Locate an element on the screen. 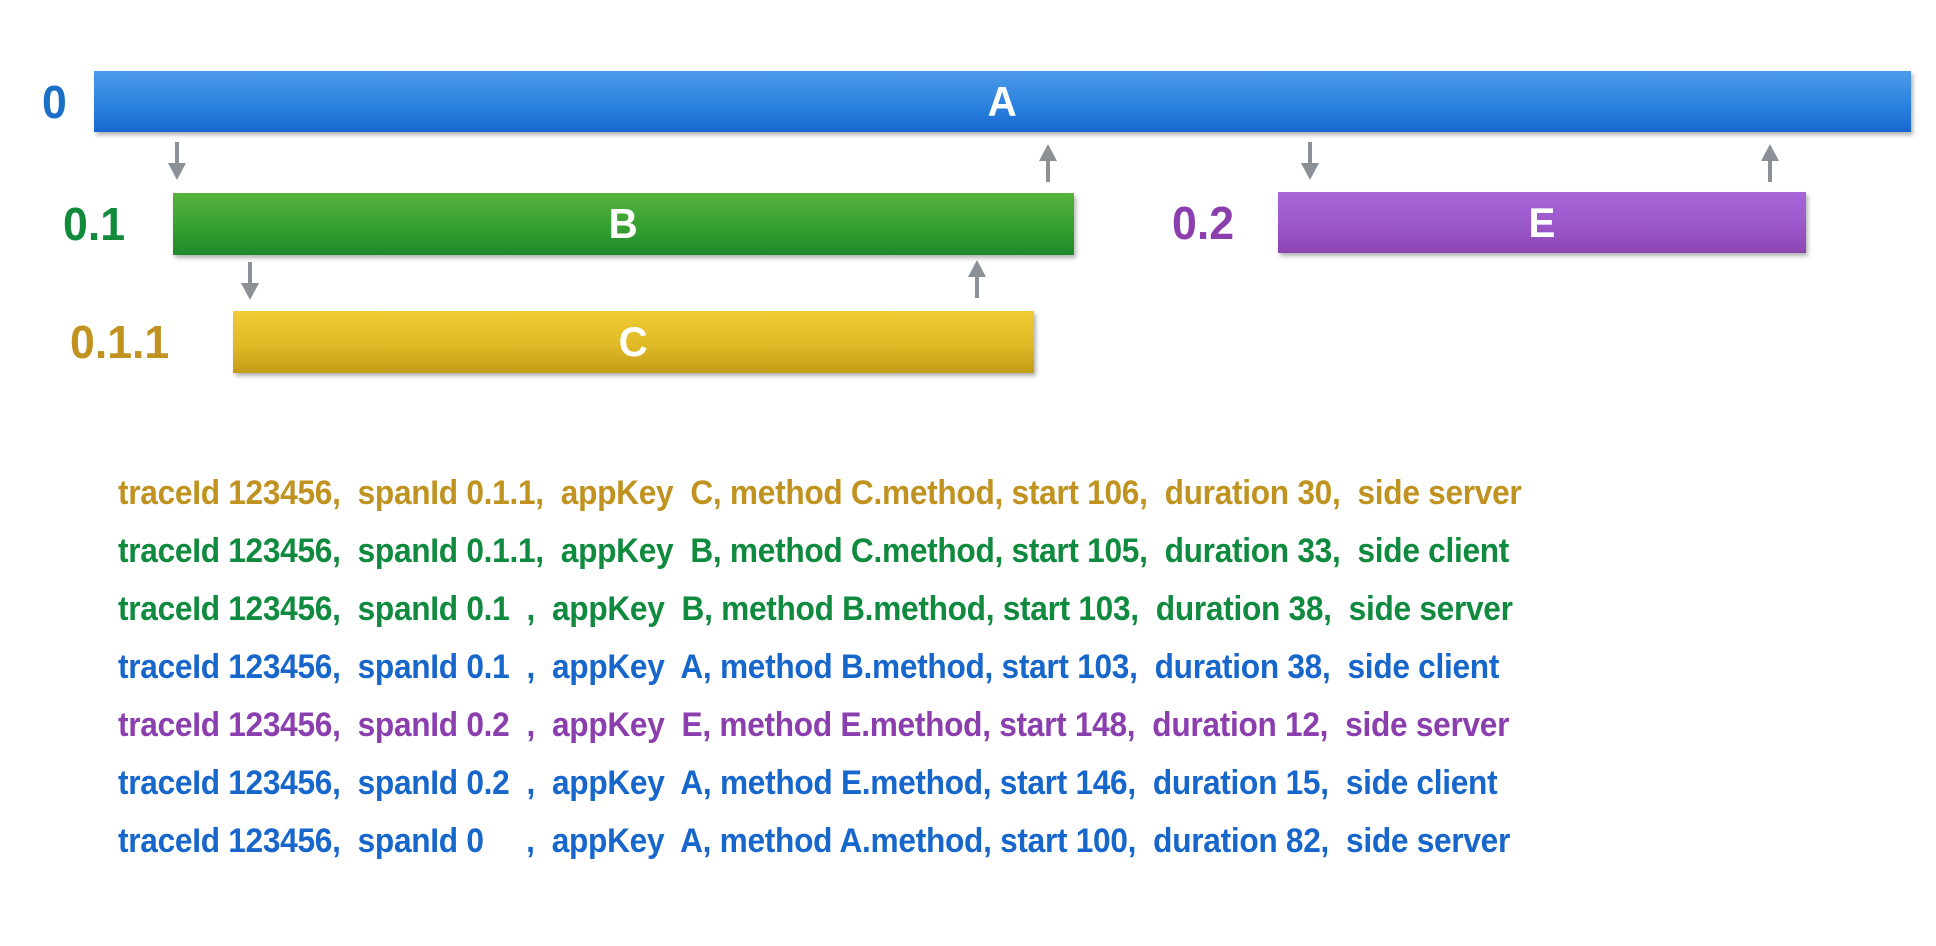  field-duration: duration 30, is located at coordinates (1261, 492).